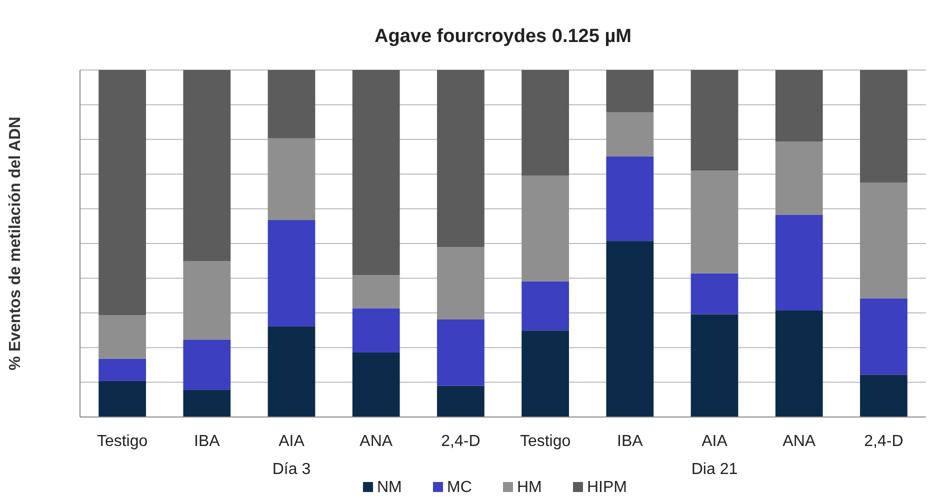  Describe the element at coordinates (15, 243) in the screenshot. I see `y-axis-title: % Eventos de metilación del ADN` at that location.